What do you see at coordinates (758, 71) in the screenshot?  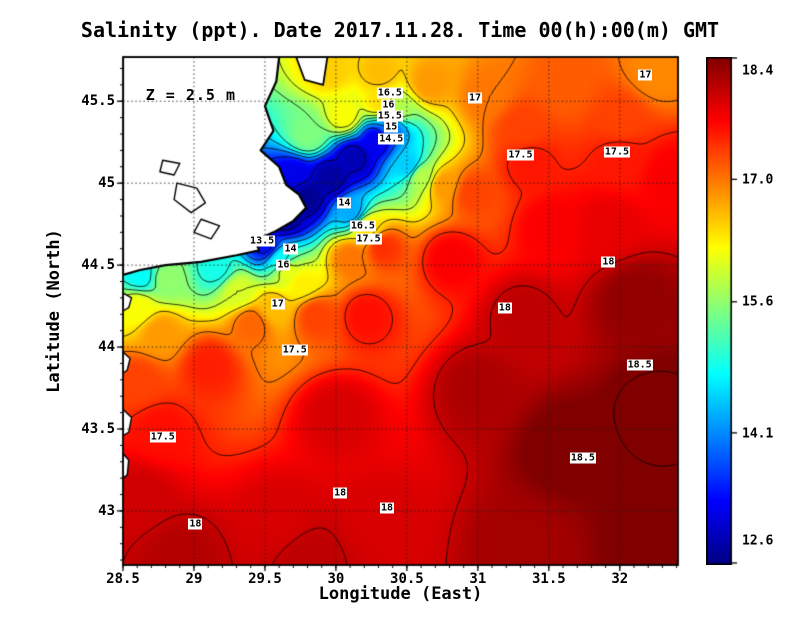 I see `colorbar-tick-label: 18.4` at bounding box center [758, 71].